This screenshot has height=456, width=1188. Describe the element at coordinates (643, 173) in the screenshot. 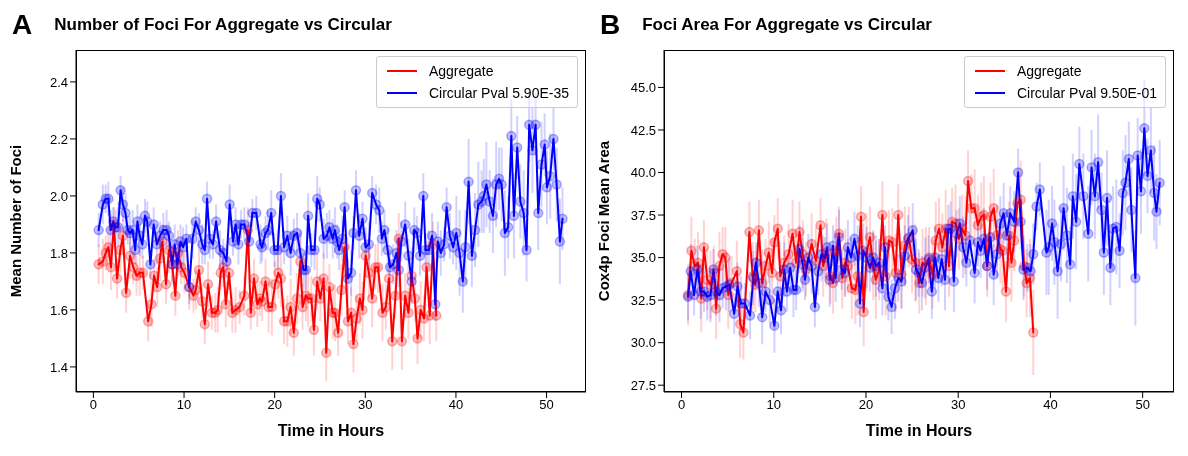

I see `y-tick-label: 40.0` at that location.